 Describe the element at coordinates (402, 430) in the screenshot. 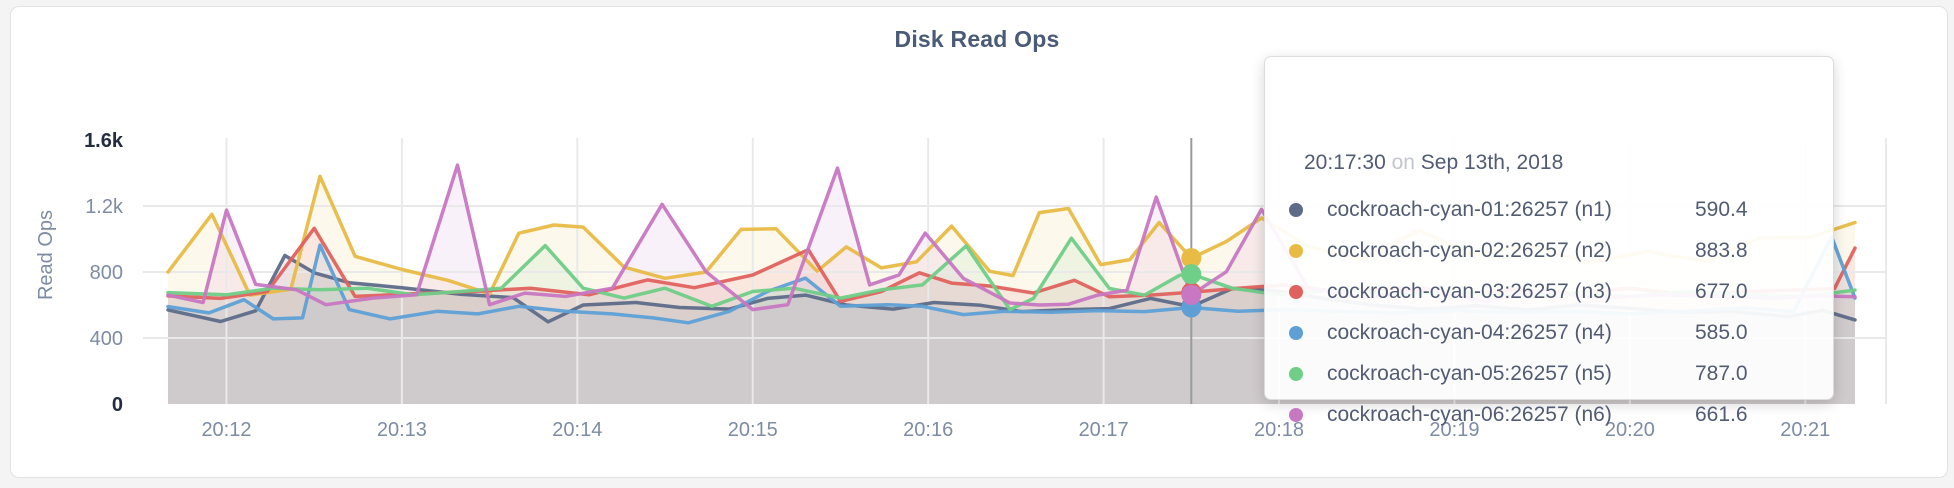

I see `x-tick-label: 20:13` at that location.